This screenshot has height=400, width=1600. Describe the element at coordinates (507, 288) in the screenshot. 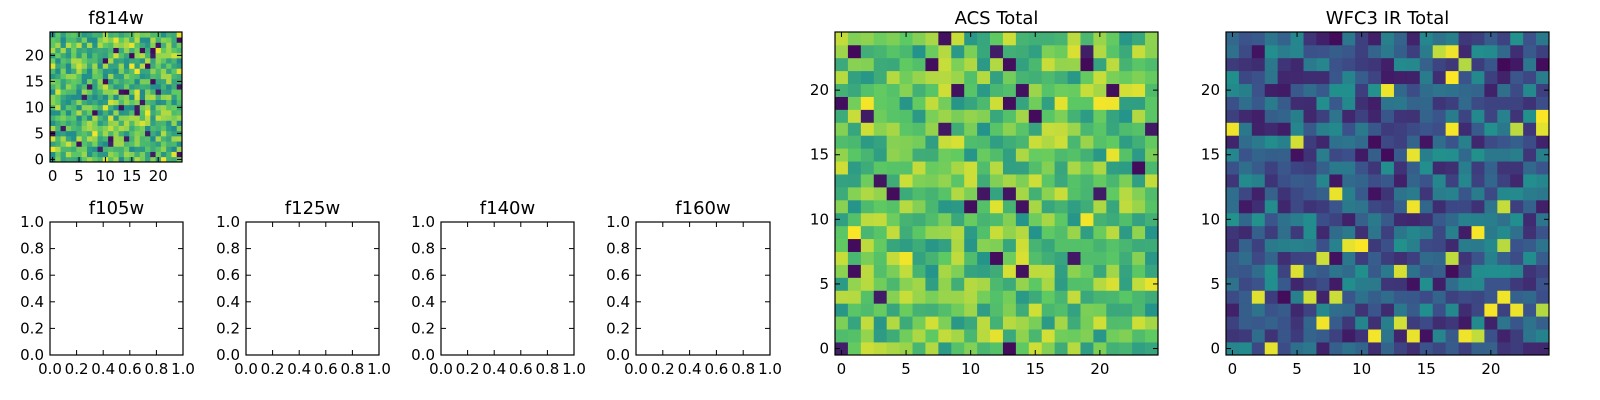

I see `axes-frame` at that location.